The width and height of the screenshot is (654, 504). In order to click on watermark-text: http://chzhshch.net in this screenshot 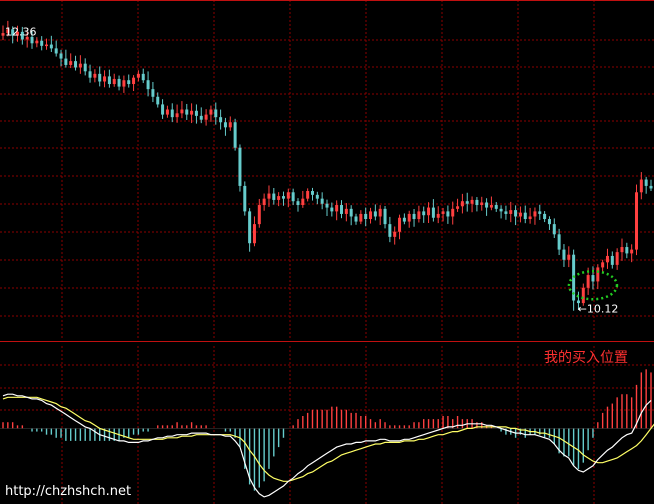, I will do `click(68, 491)`.